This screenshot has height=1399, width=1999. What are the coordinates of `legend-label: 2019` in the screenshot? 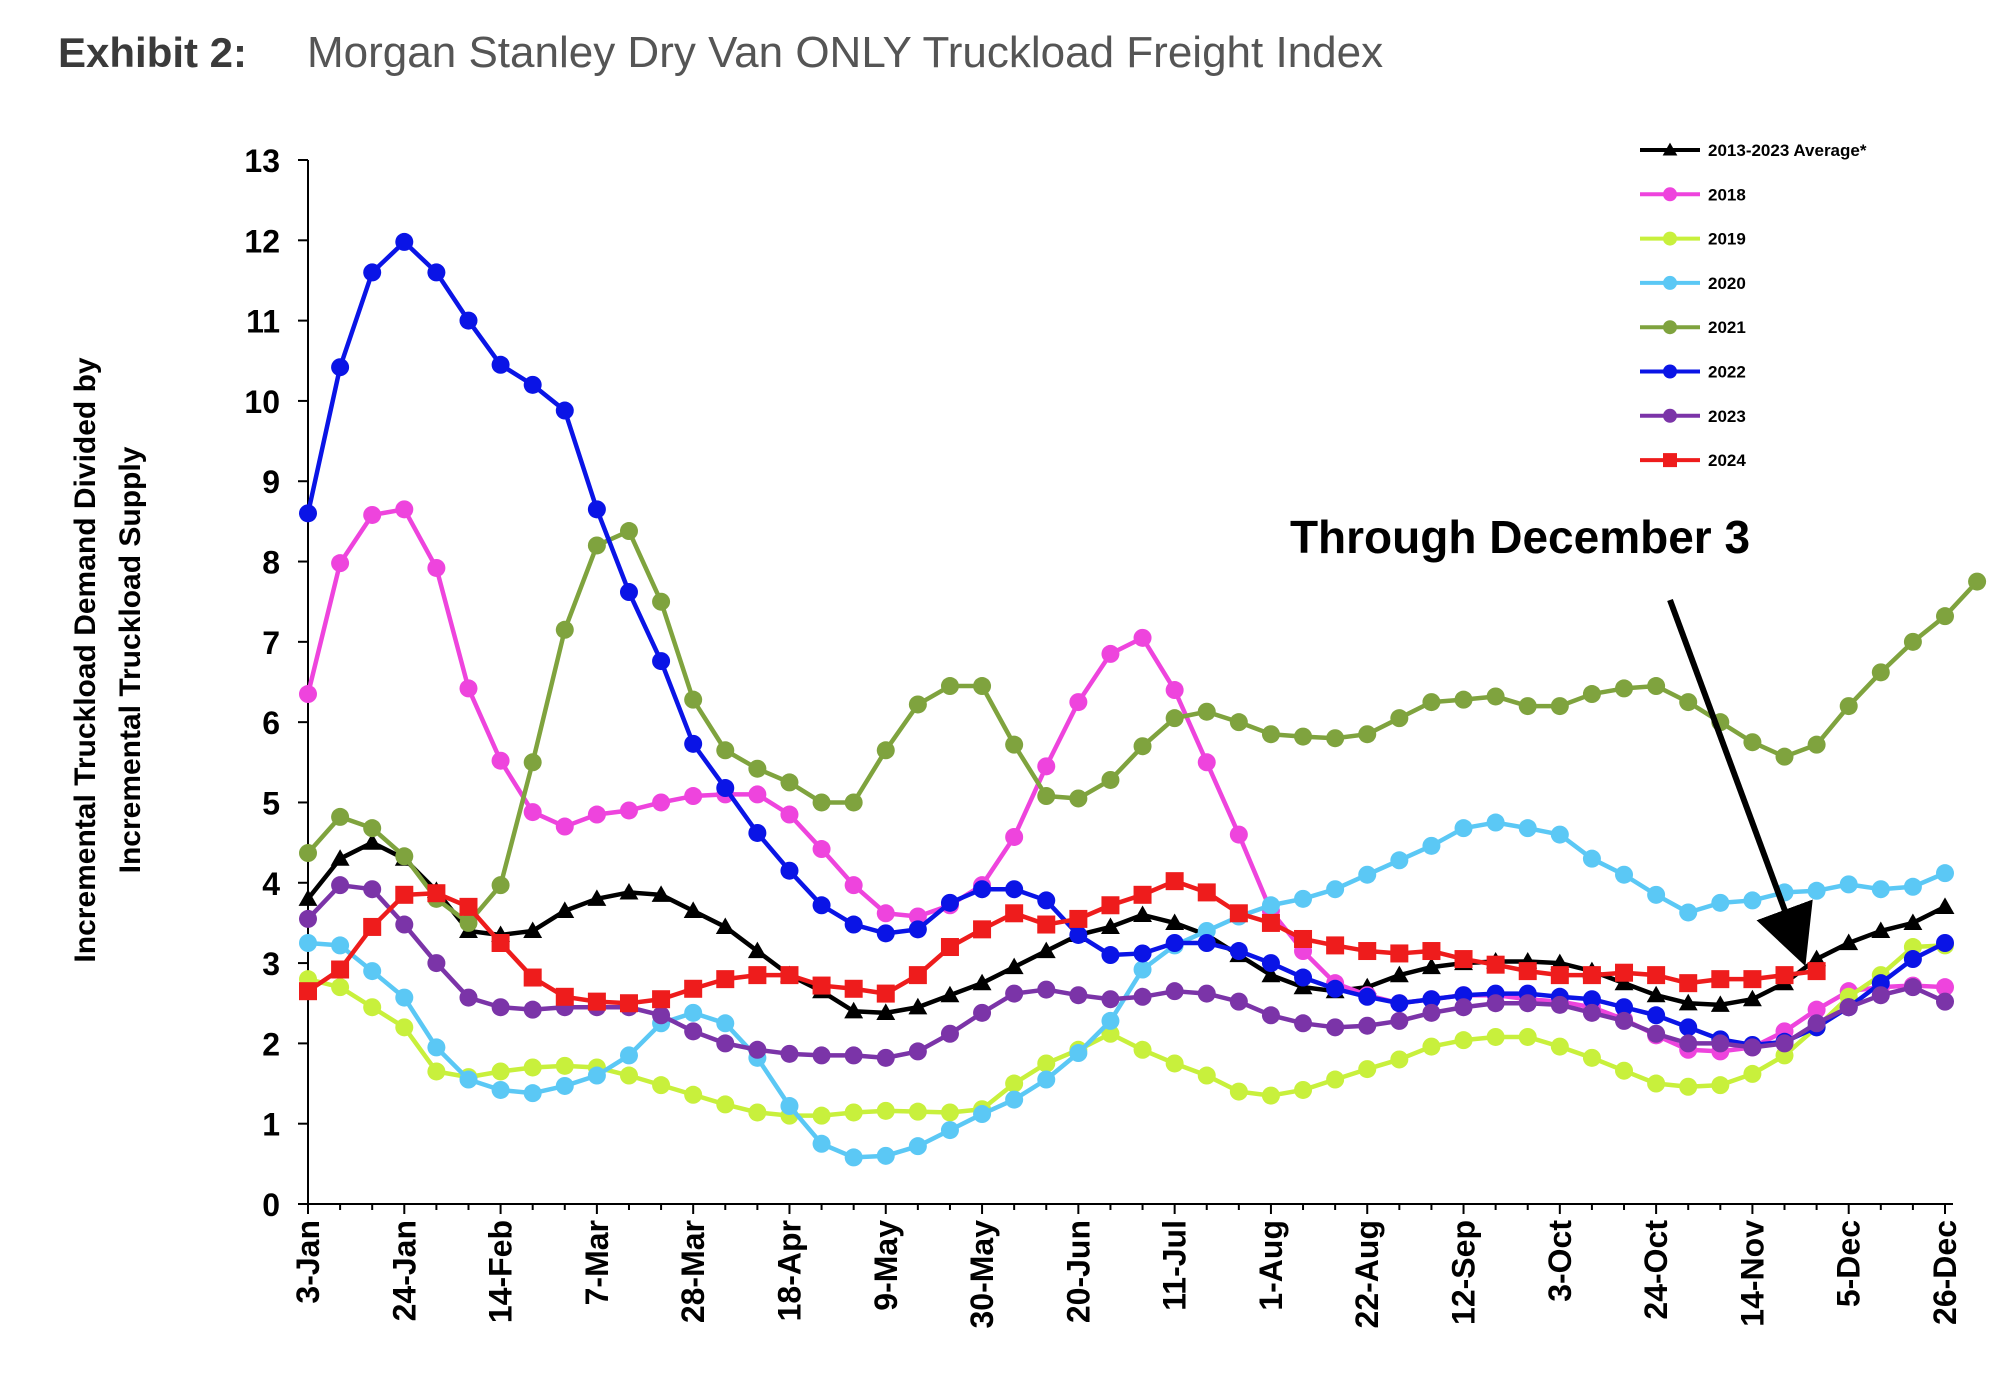 It's located at (1727, 239).